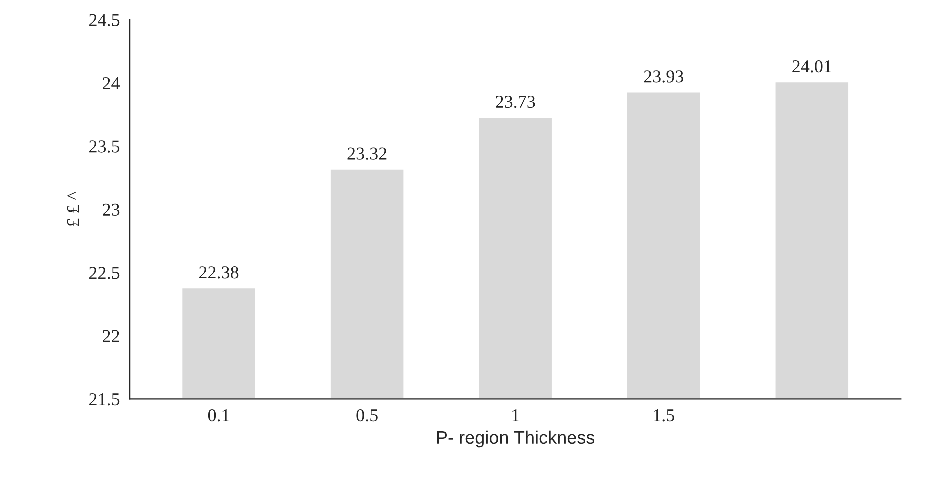 The height and width of the screenshot is (499, 929). What do you see at coordinates (111, 83) in the screenshot?
I see `y-tick-label: 24` at bounding box center [111, 83].